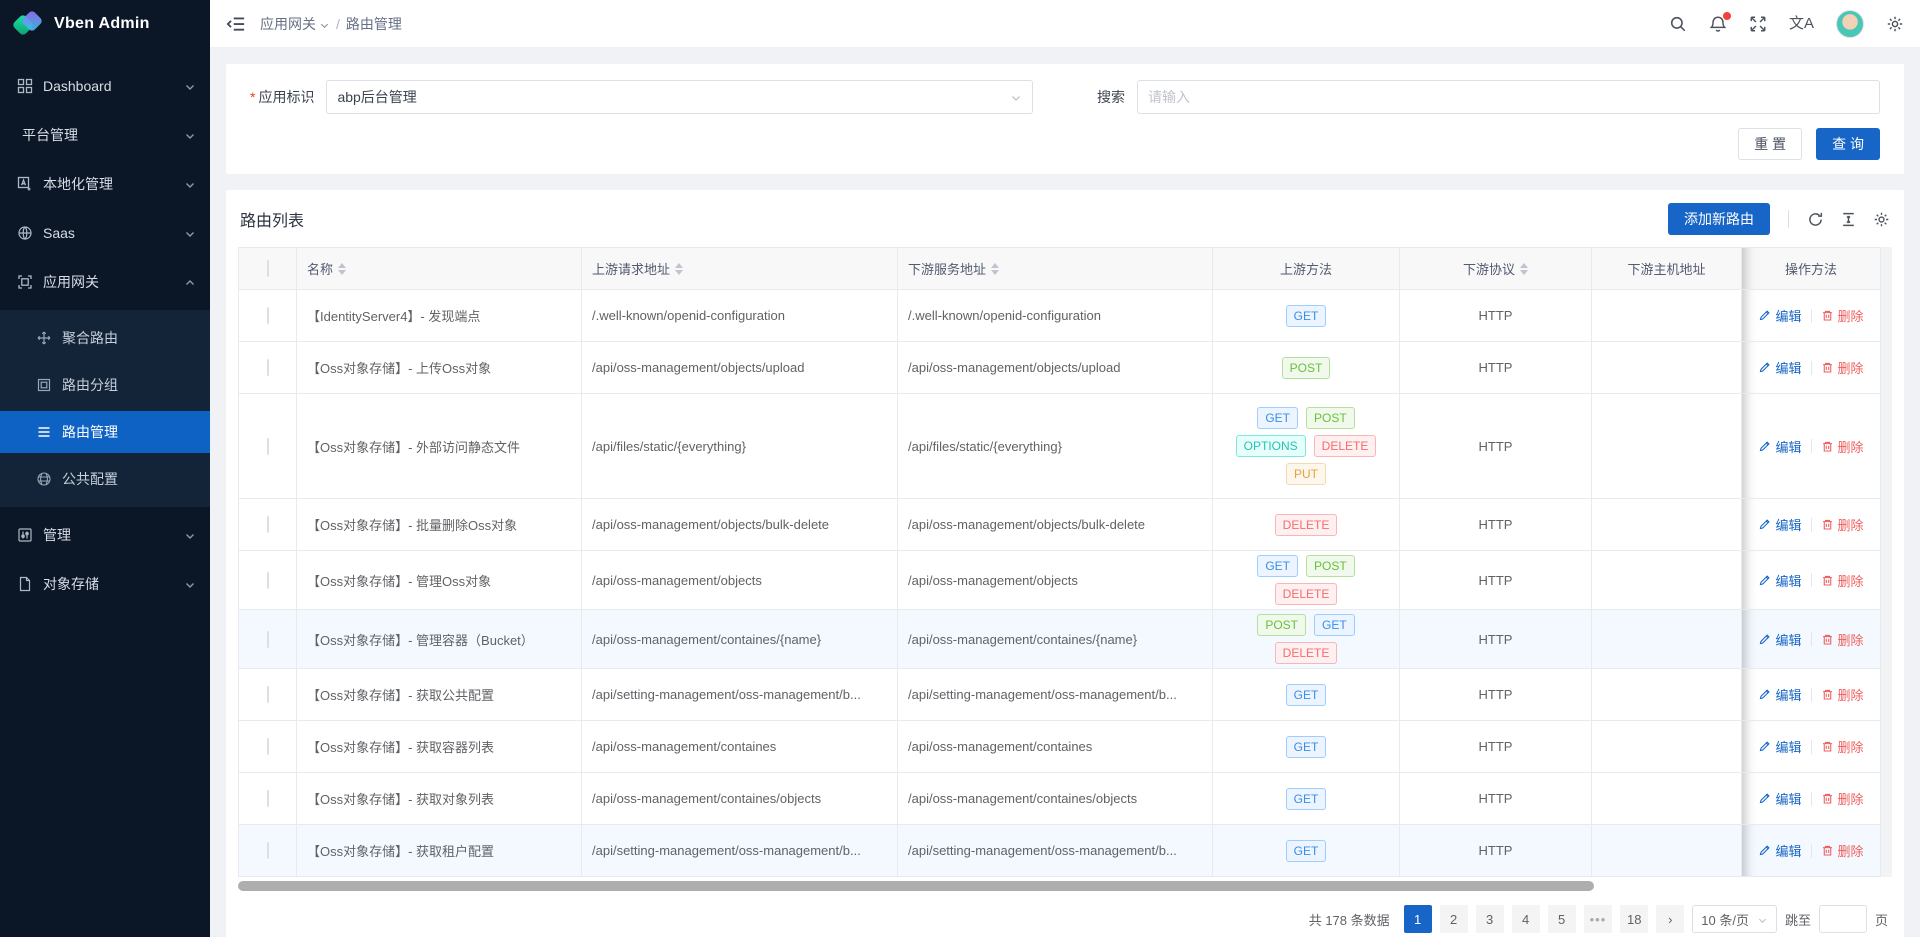  What do you see at coordinates (1670, 919) in the screenshot?
I see `pagination-next-button: ›` at bounding box center [1670, 919].